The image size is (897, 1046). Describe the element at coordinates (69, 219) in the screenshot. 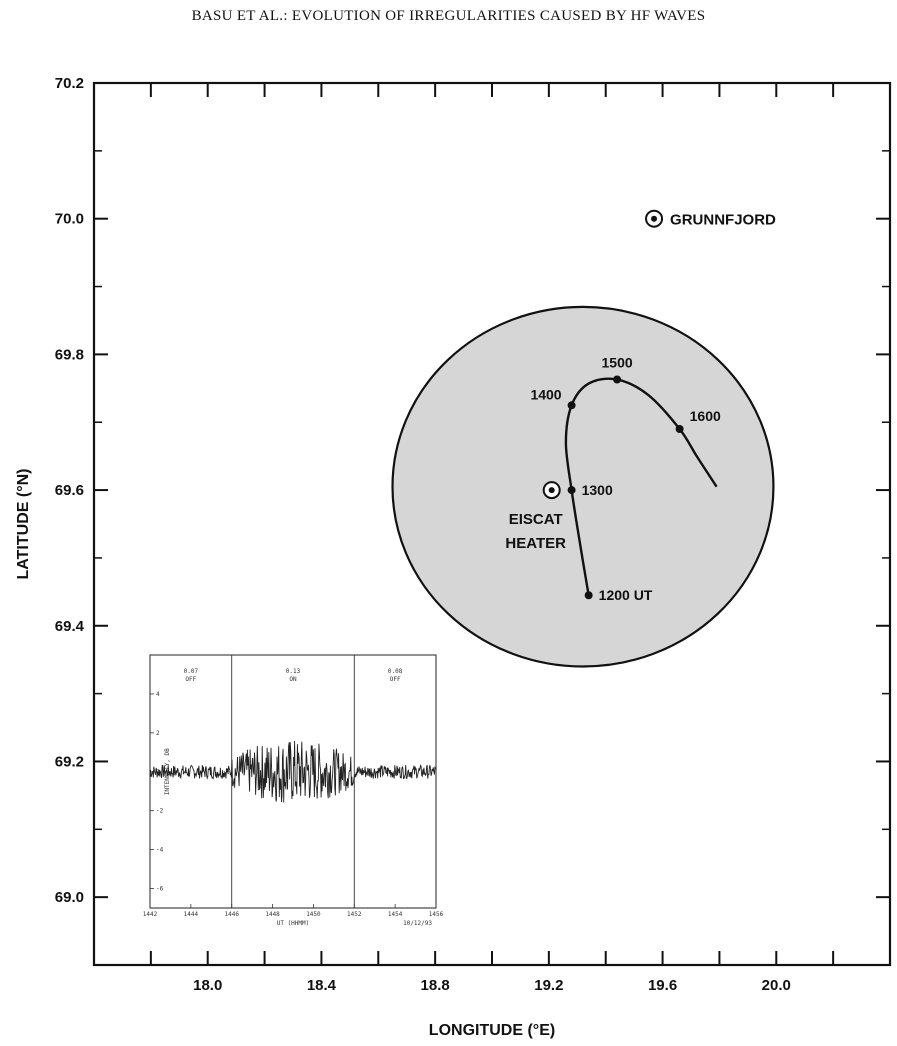

I see `y-tick-label: 70.0` at that location.